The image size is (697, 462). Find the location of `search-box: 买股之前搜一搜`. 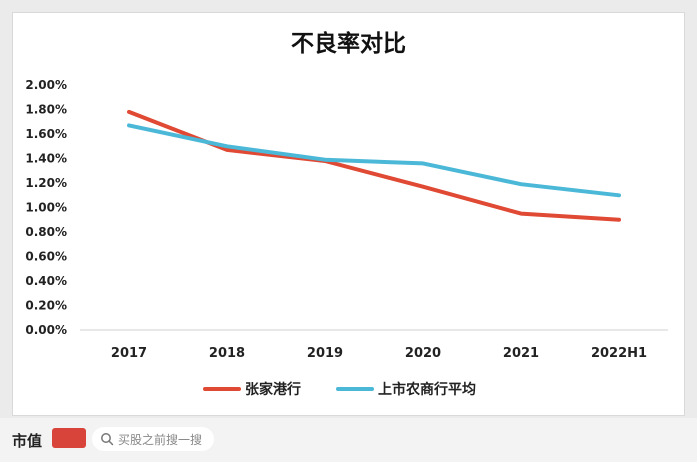

search-box: 买股之前搜一搜 is located at coordinates (153, 439).